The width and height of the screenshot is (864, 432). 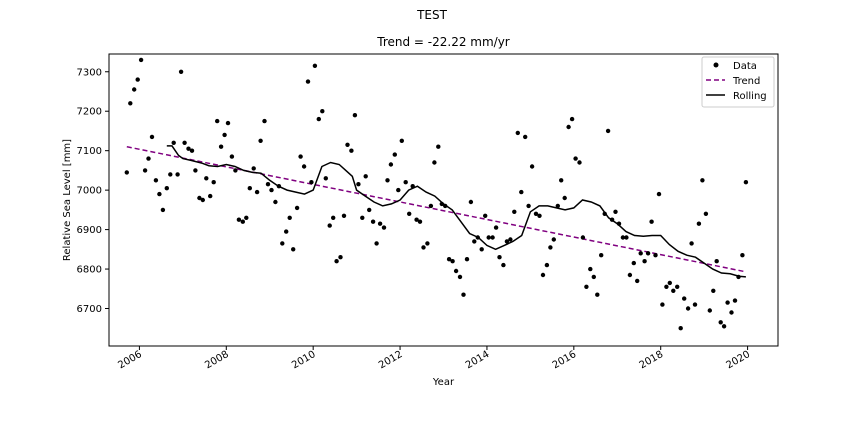 What do you see at coordinates (89, 230) in the screenshot?
I see `y-tick-label-6900: 6900` at bounding box center [89, 230].